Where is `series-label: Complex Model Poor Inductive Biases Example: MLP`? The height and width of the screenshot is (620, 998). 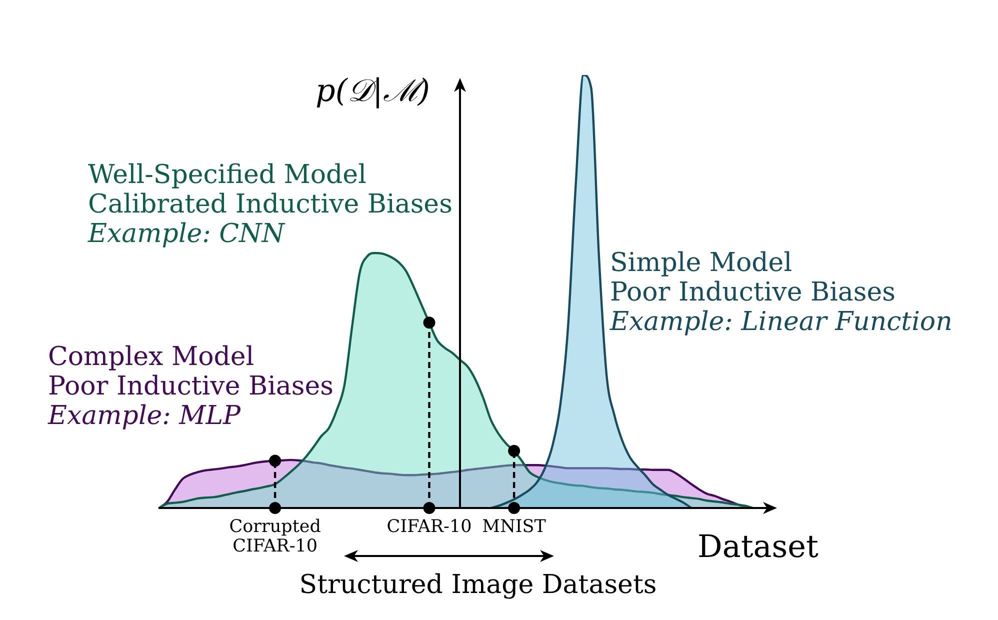 series-label: Complex Model Poor Inductive Biases Example: MLP is located at coordinates (190, 386).